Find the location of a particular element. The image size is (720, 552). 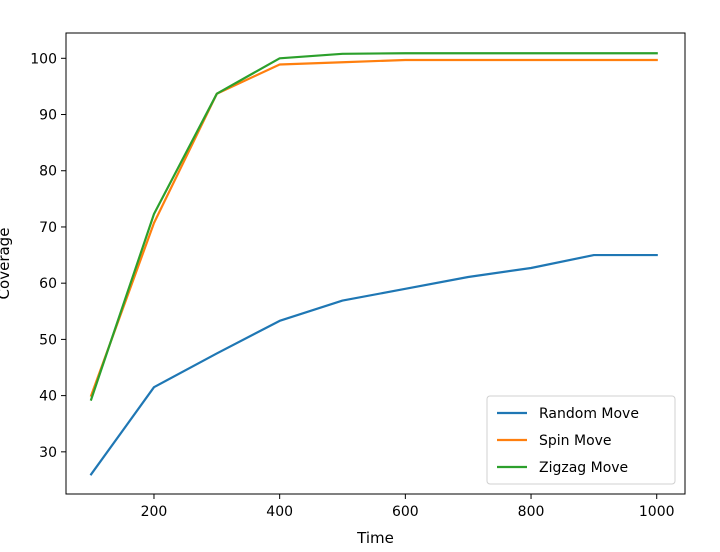

y-tick-label: 80 is located at coordinates (48, 172).